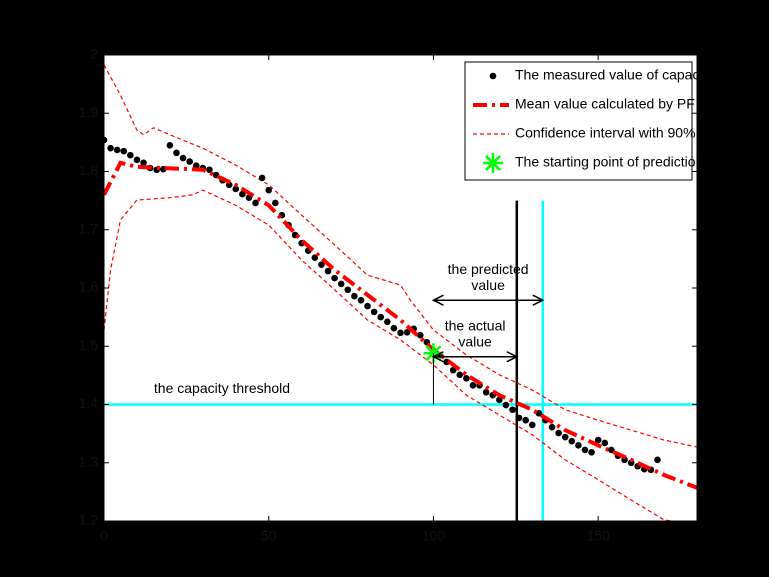 This screenshot has height=577, width=769. What do you see at coordinates (598, 536) in the screenshot?
I see `x-tick-label: 150` at bounding box center [598, 536].